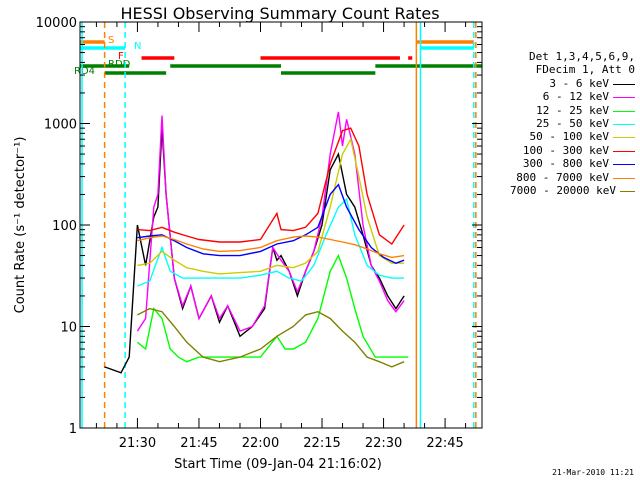  I want to click on legend-entry: 12 - 25 keV, so click(572, 110).